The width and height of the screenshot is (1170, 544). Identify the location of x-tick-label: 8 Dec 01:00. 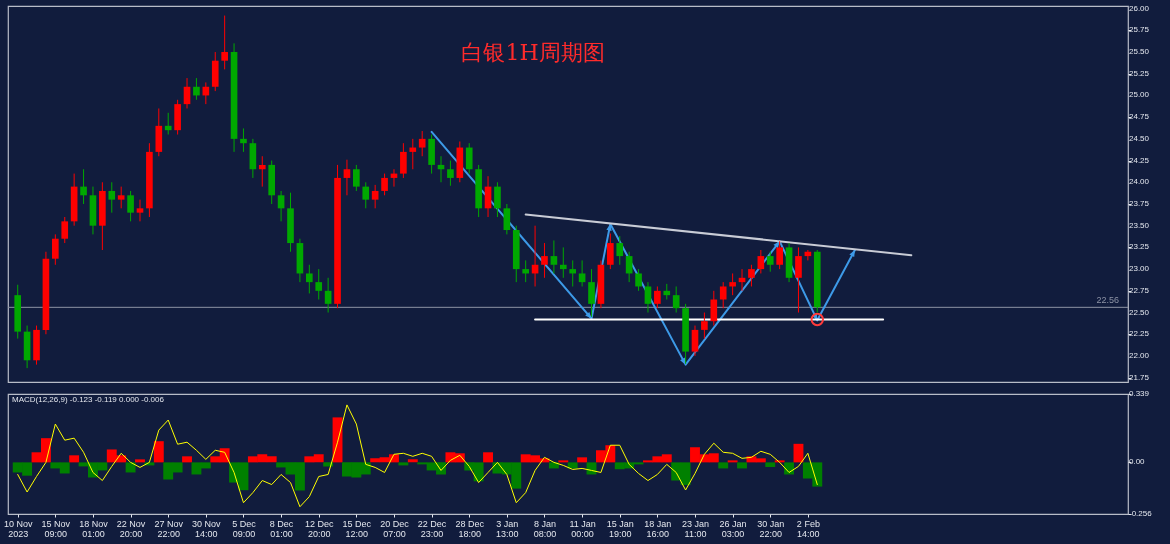
(281, 528).